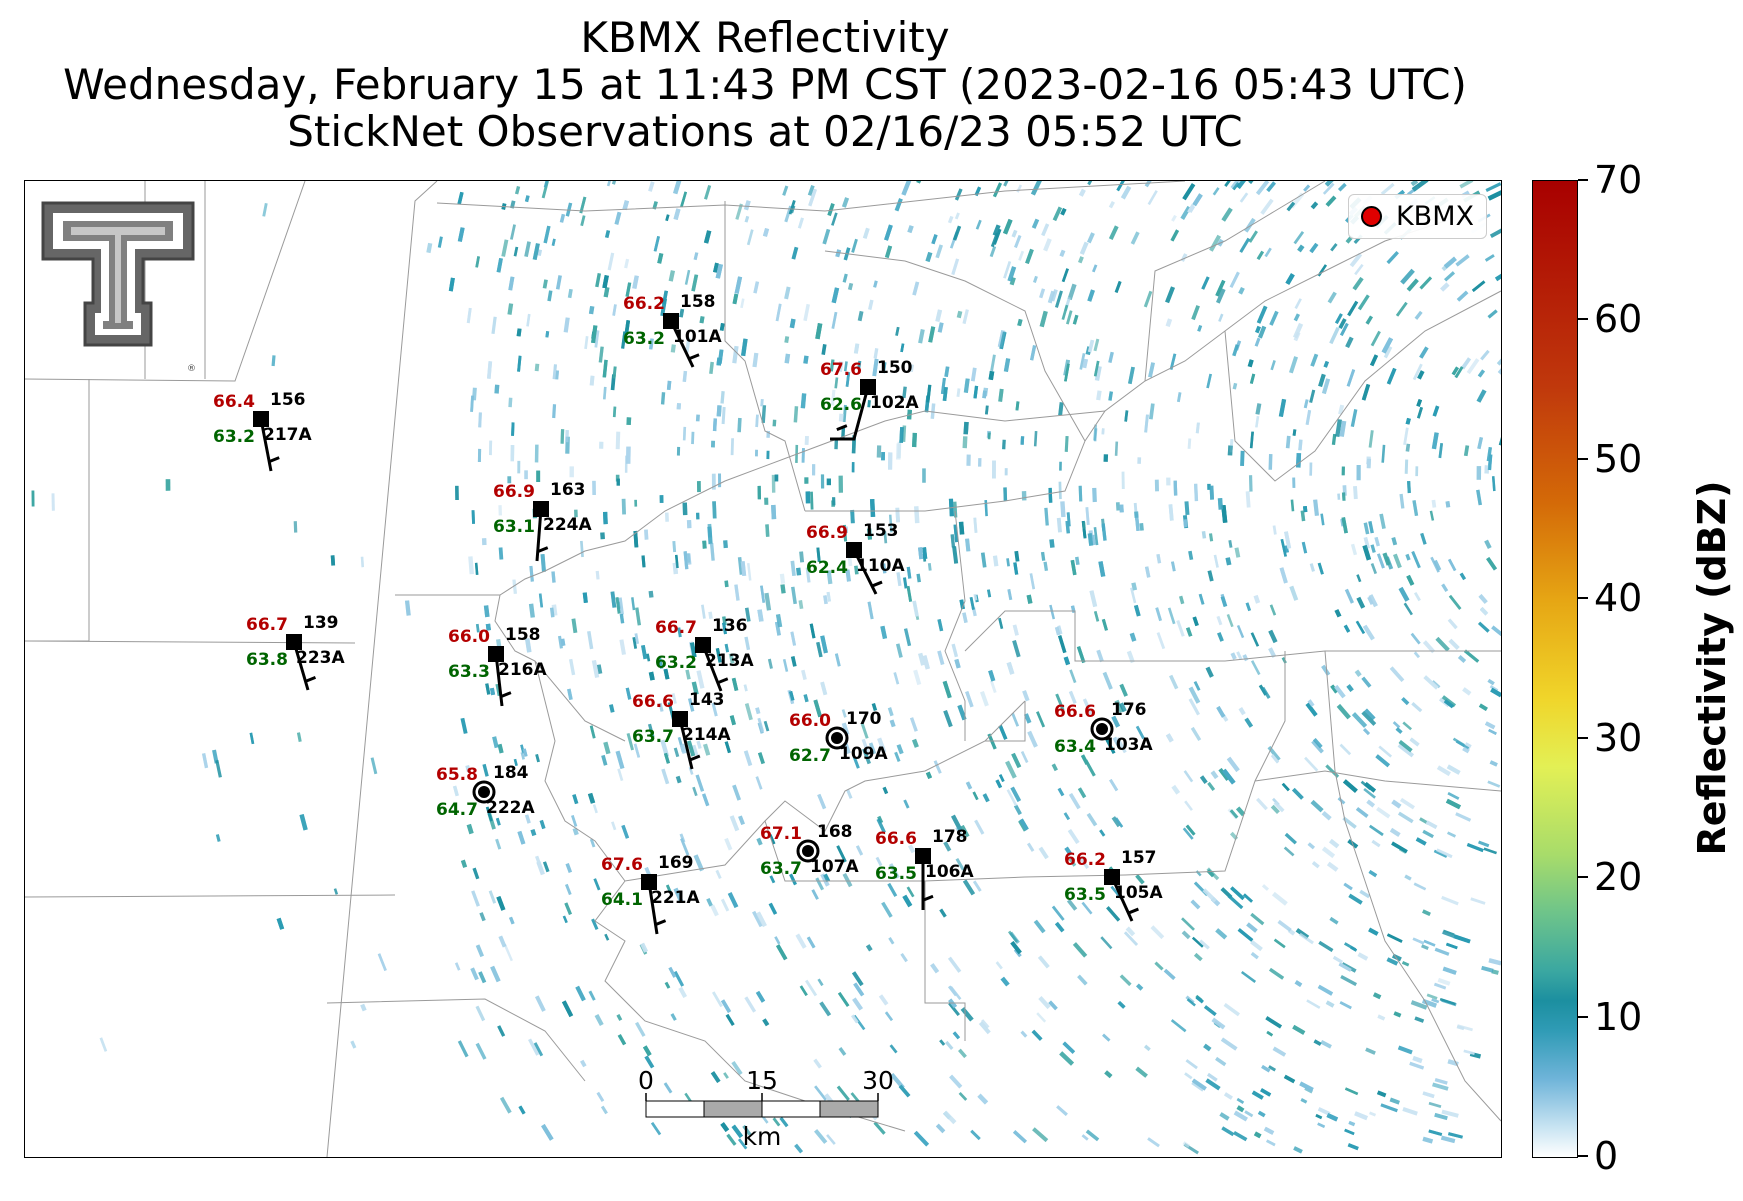  What do you see at coordinates (730, 626) in the screenshot?
I see `station-pressure: 136` at bounding box center [730, 626].